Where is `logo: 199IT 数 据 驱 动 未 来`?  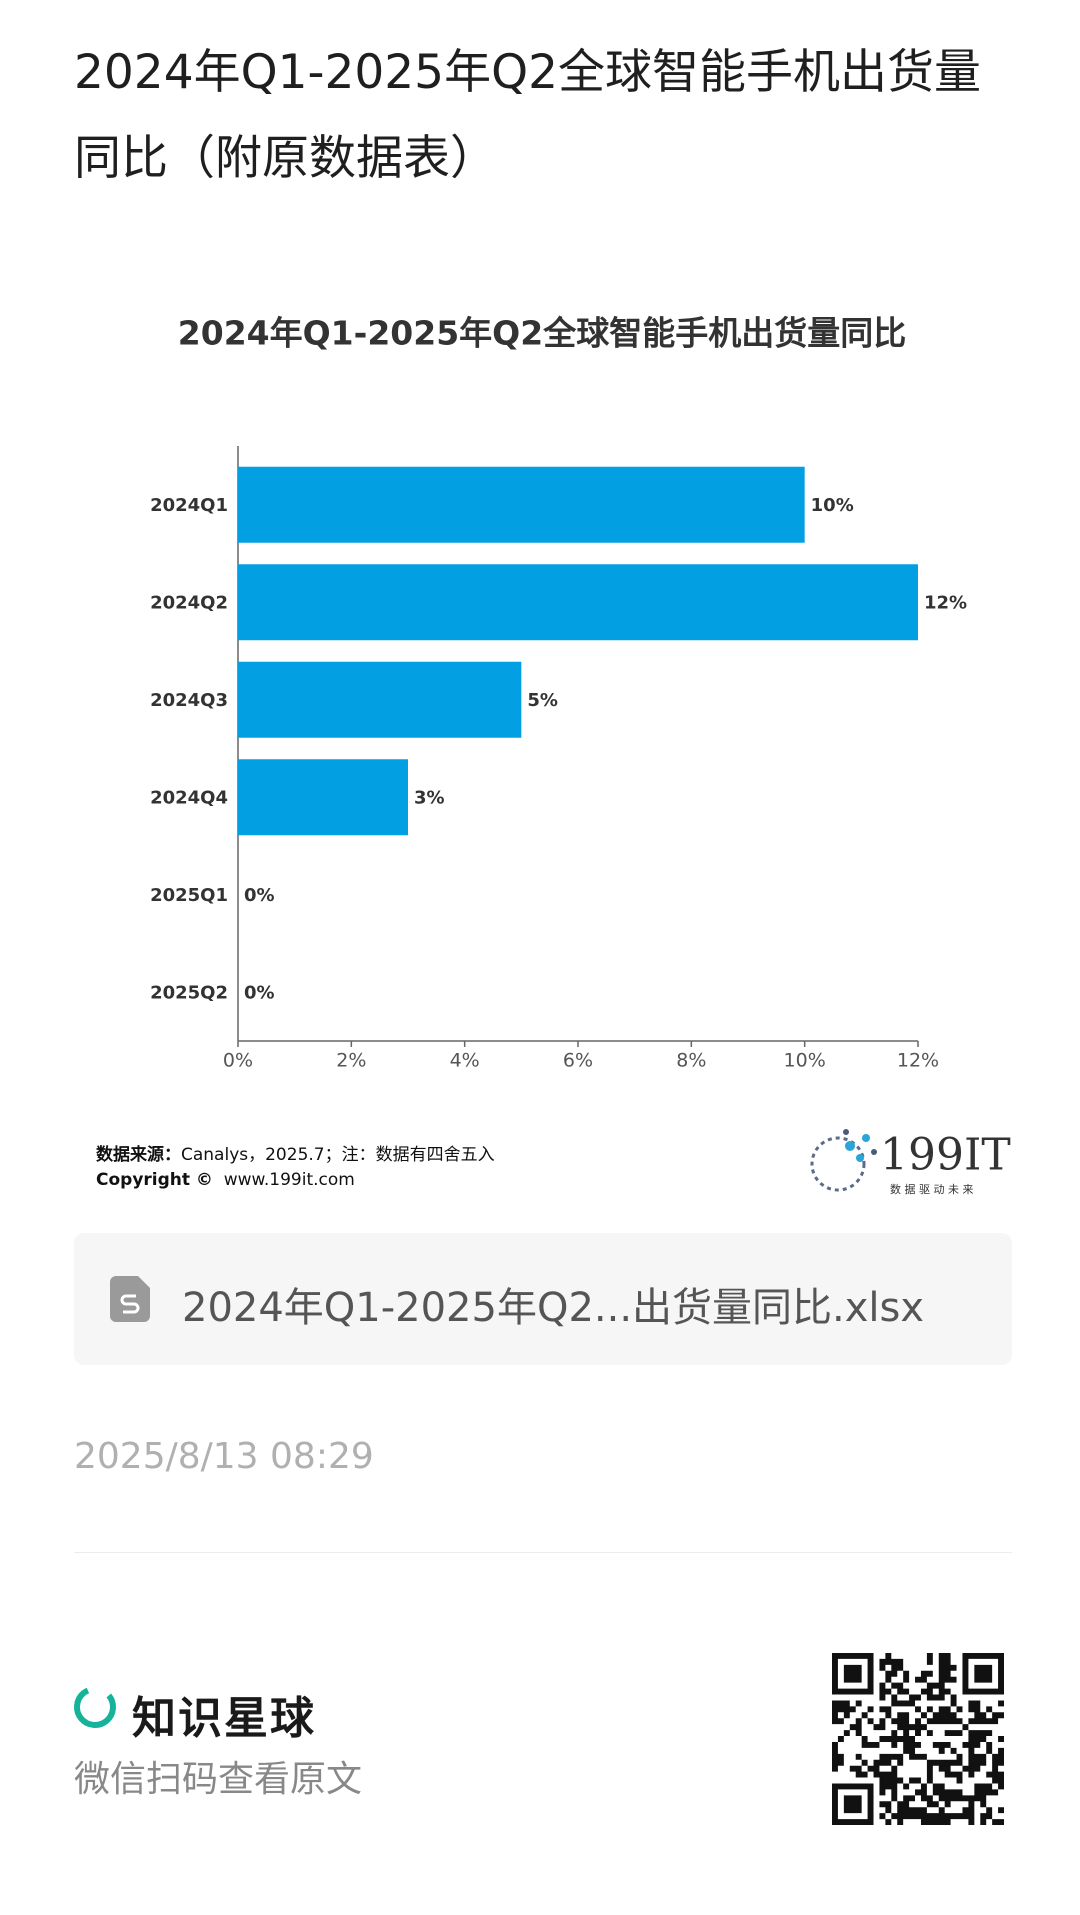
logo: 199IT 数 据 驱 动 未 来 is located at coordinates (910, 1162).